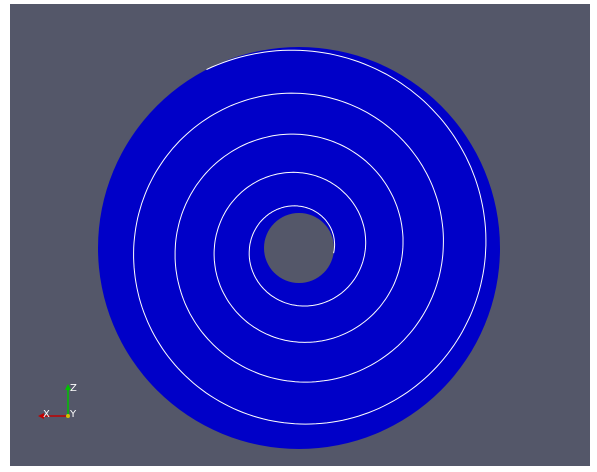  What do you see at coordinates (57, 401) in the screenshot?
I see `orientation-axes: Z X Y` at bounding box center [57, 401].